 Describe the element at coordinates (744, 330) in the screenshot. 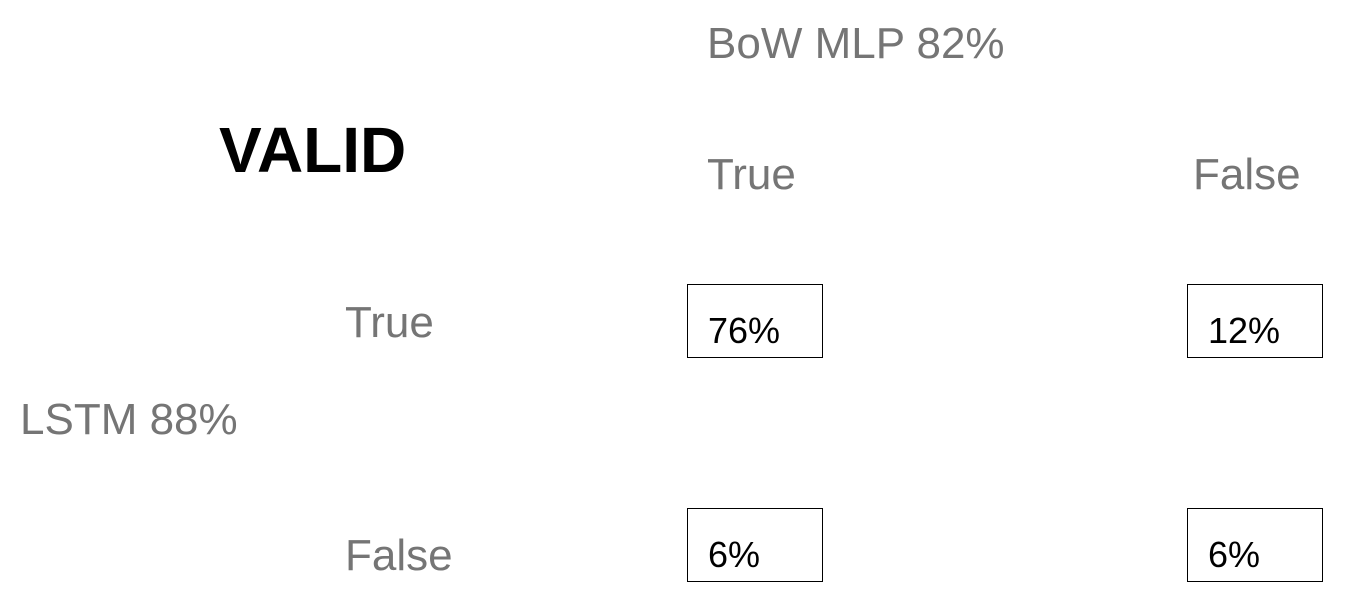

I see `cell-value: 76%` at that location.